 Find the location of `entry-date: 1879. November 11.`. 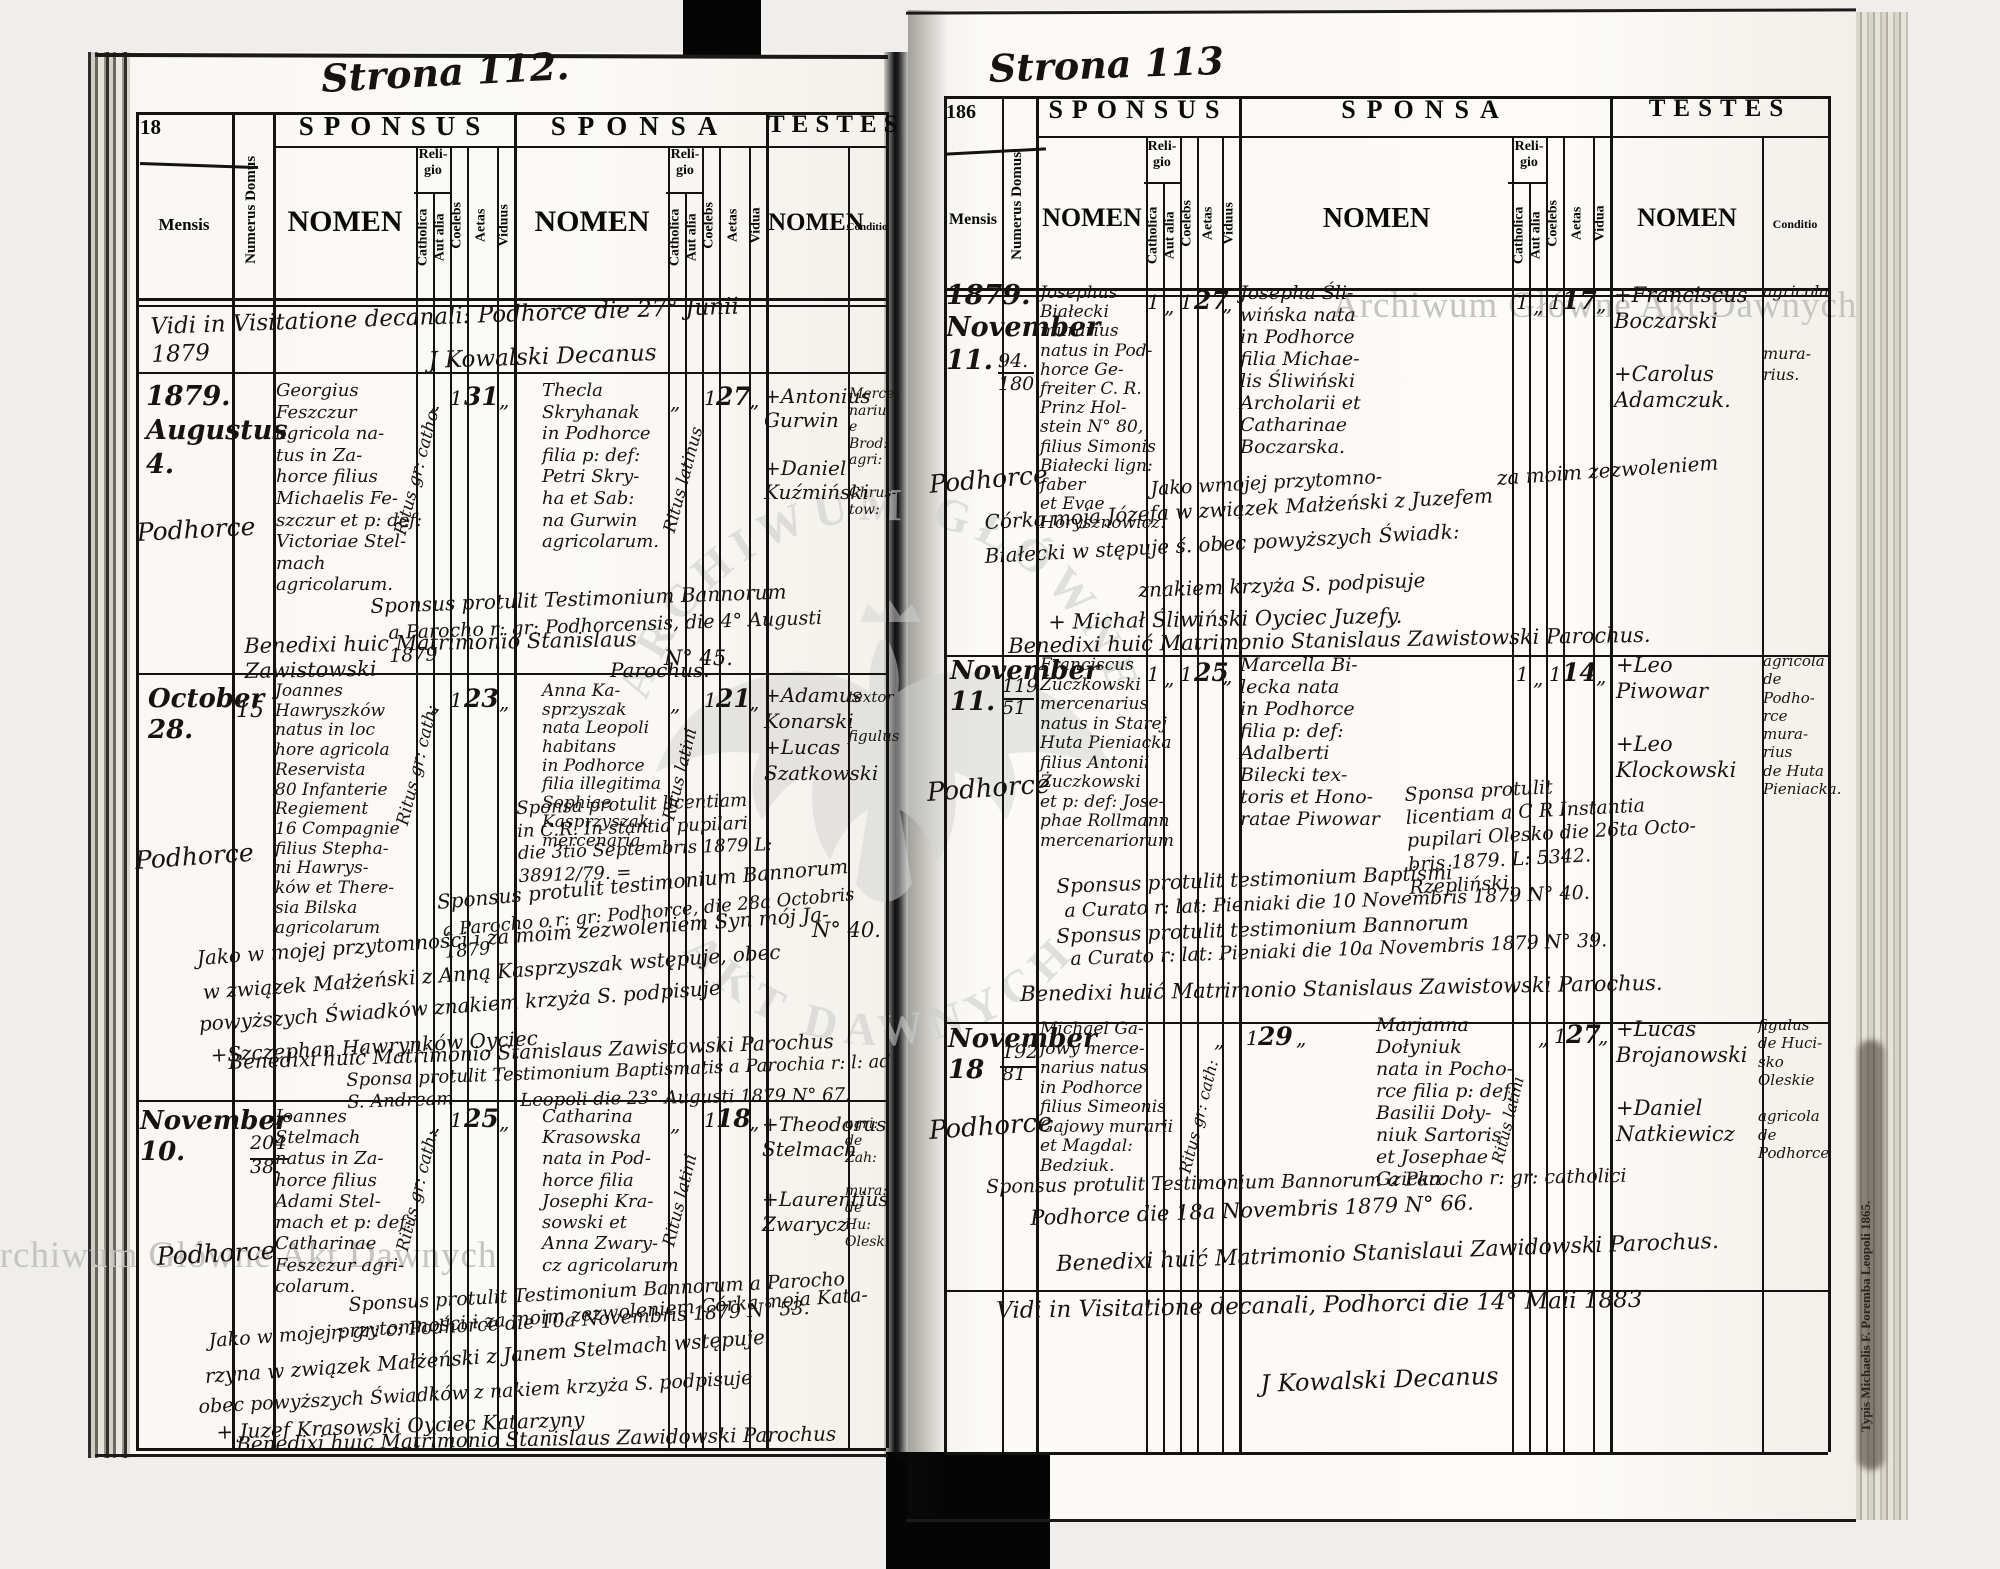

entry-date: 1879. November 11. is located at coordinates (1023, 328).